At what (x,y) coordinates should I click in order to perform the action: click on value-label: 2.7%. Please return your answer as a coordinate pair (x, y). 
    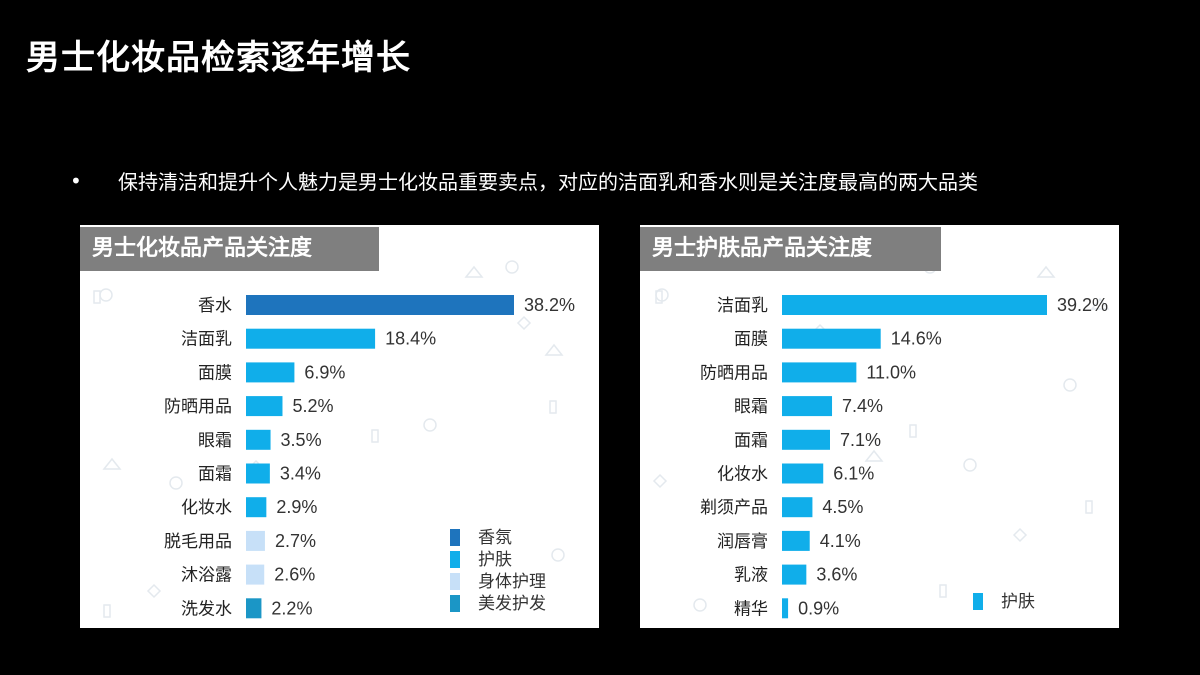
    Looking at the image, I should click on (295, 541).